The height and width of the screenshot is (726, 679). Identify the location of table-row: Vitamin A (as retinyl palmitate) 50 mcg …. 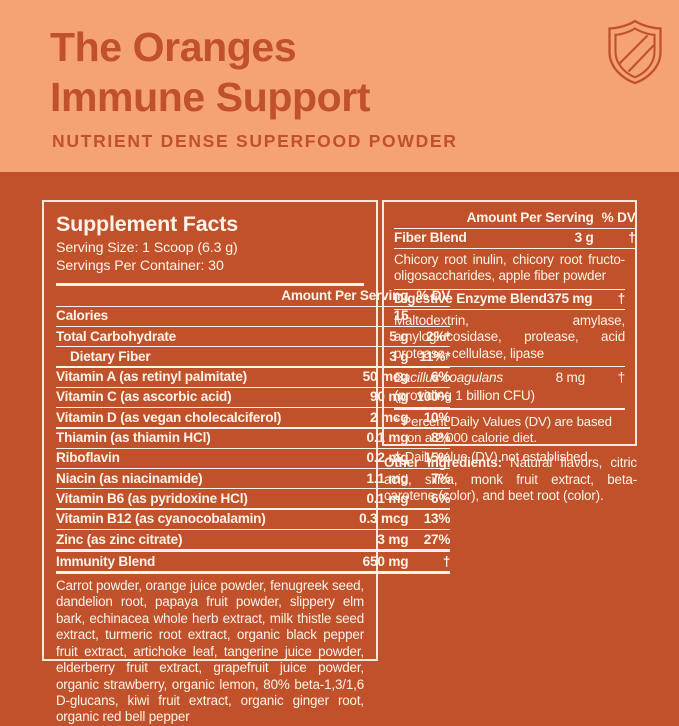
(253, 377).